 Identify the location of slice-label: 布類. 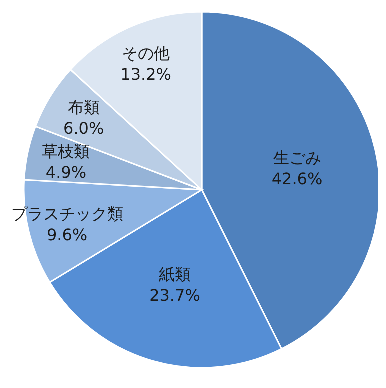
(84, 108).